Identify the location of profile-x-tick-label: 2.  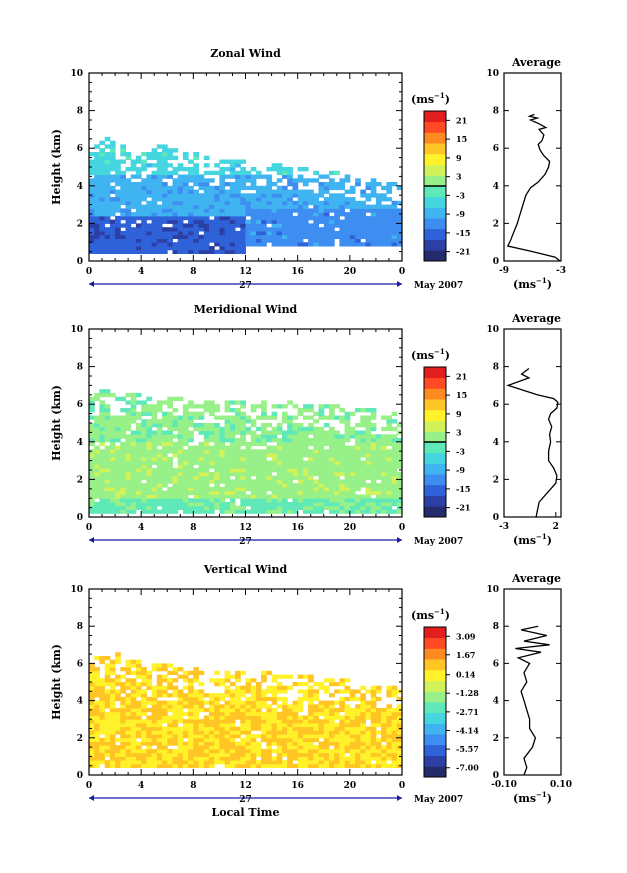
(556, 527).